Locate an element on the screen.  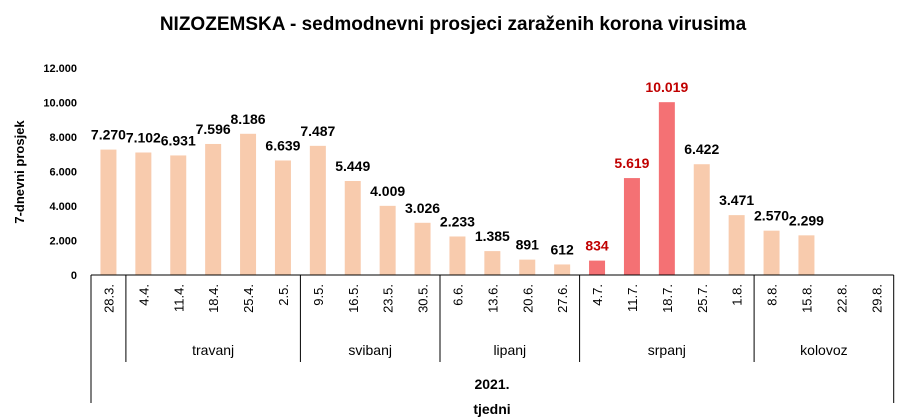
x-tick-label: 11.7. is located at coordinates (632, 298).